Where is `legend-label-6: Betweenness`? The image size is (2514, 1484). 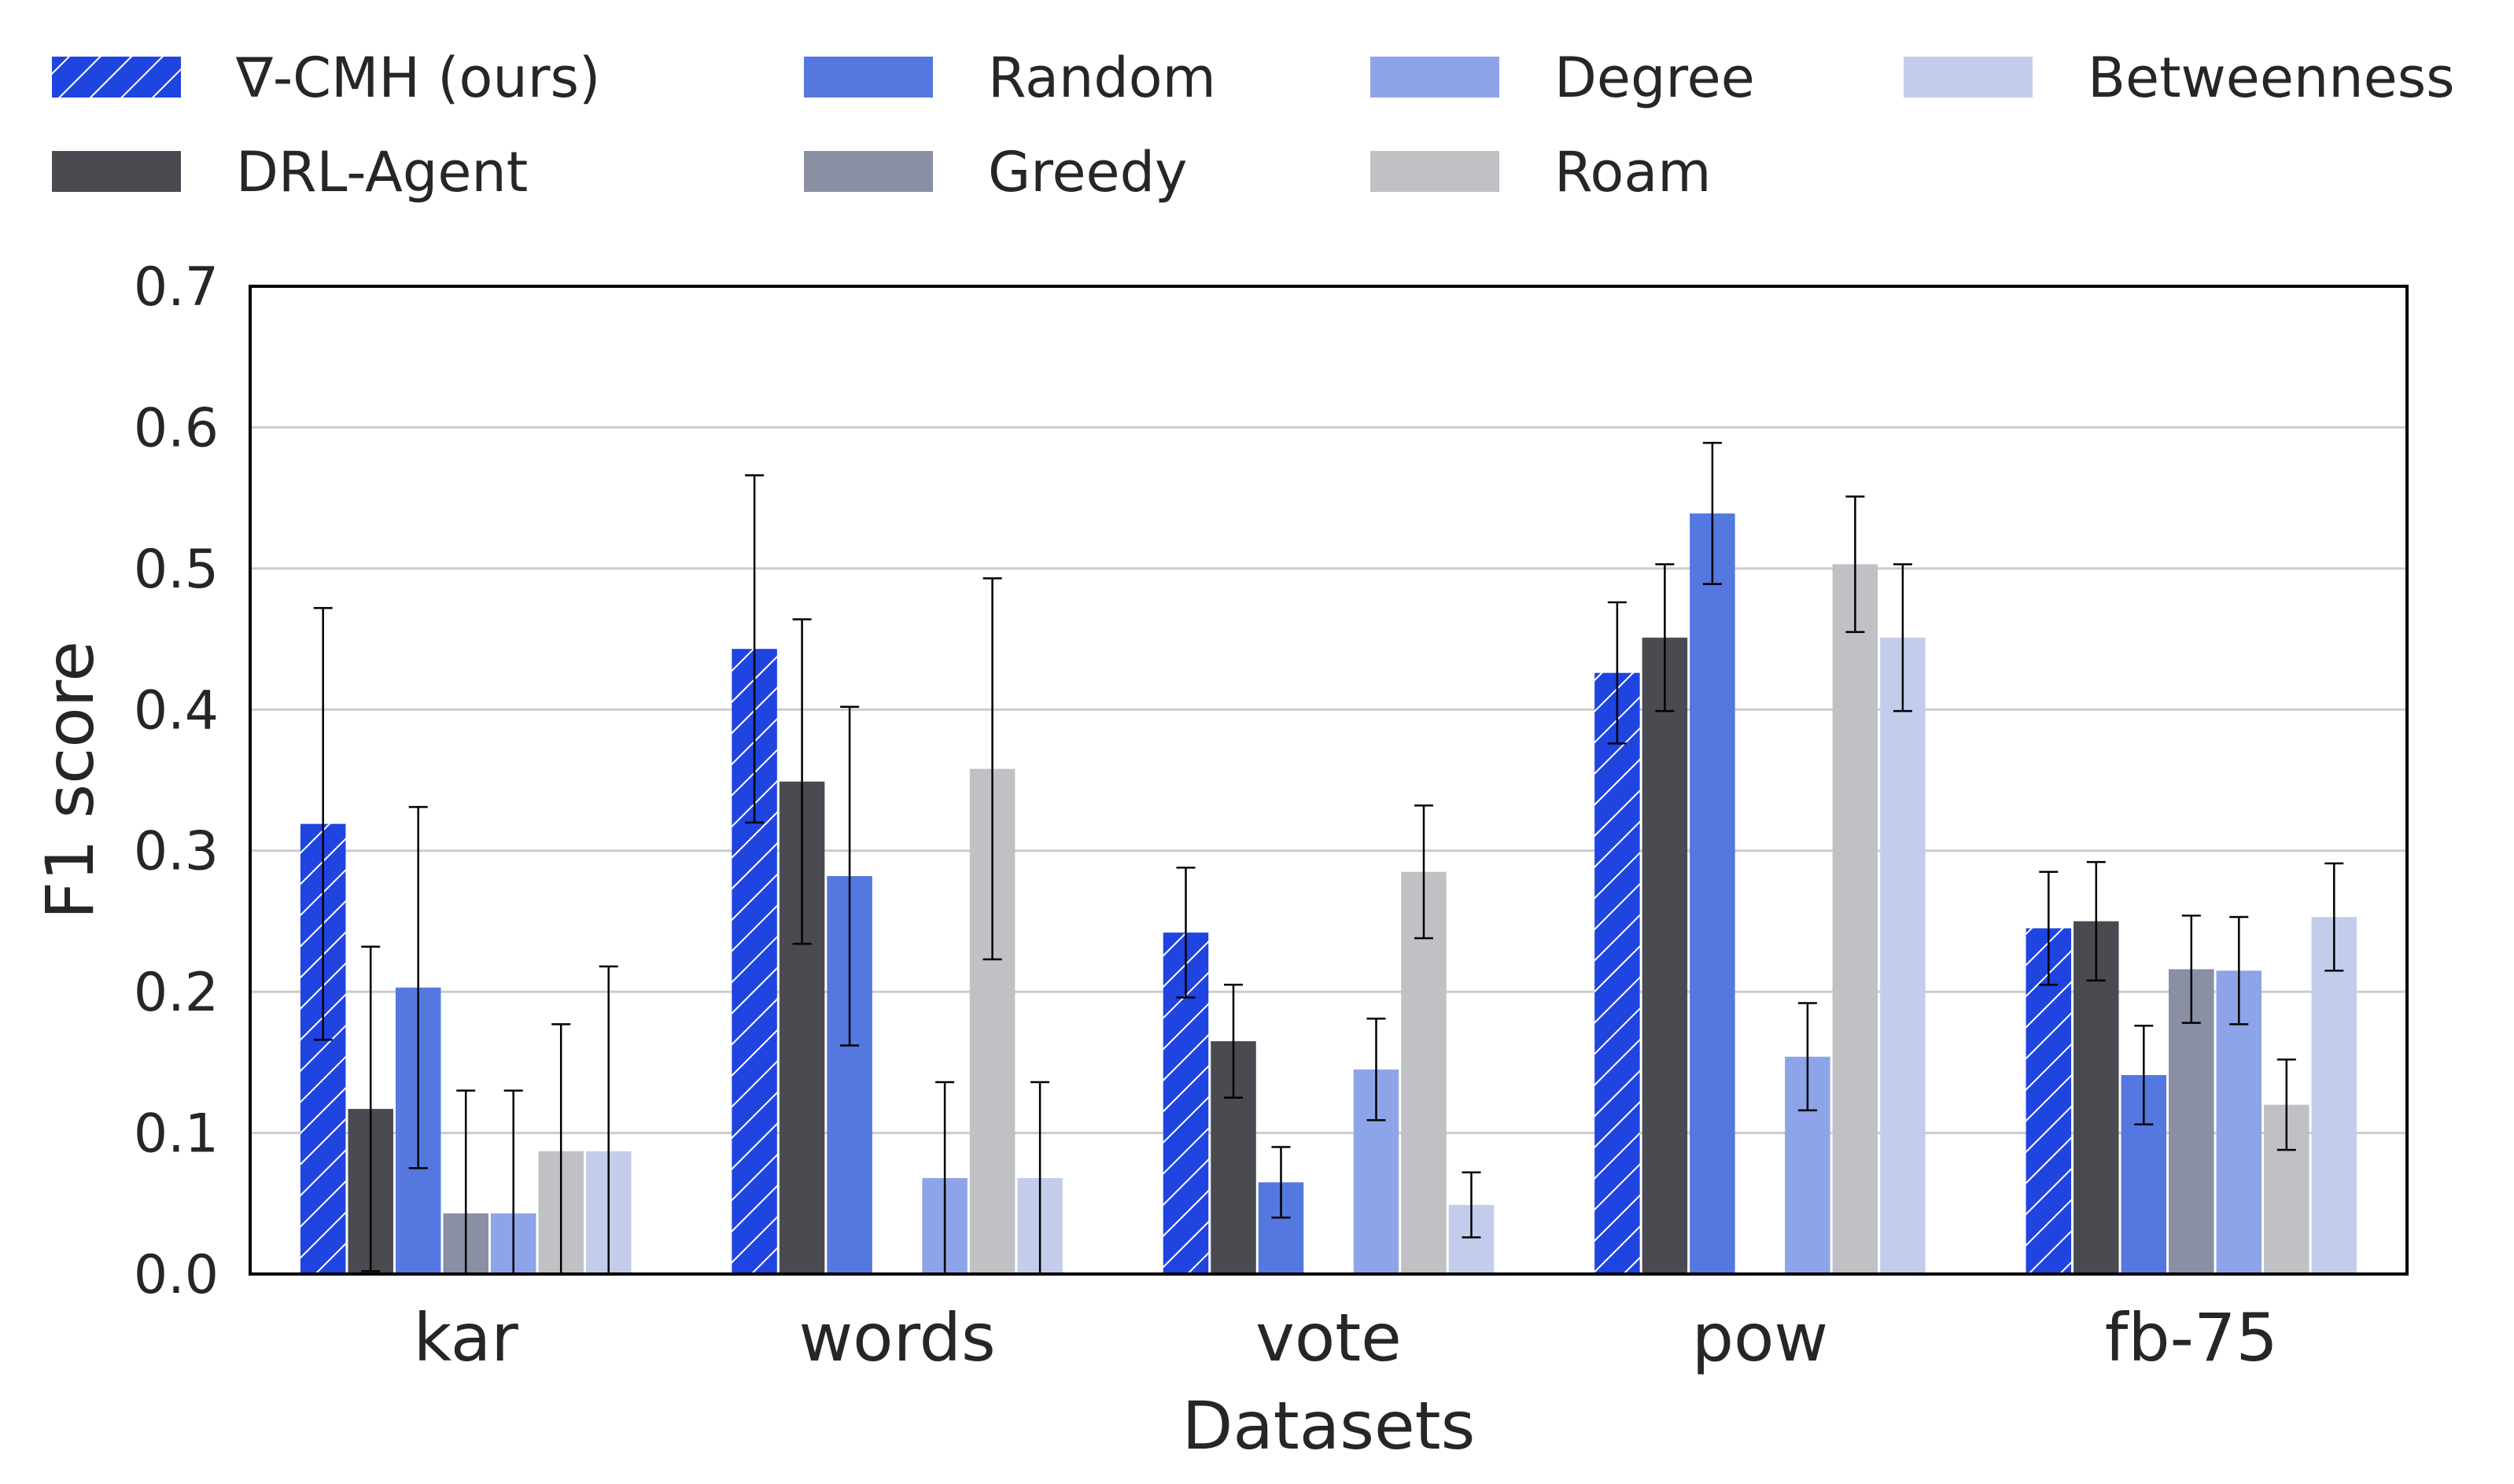
legend-label-6: Betweenness is located at coordinates (2271, 78).